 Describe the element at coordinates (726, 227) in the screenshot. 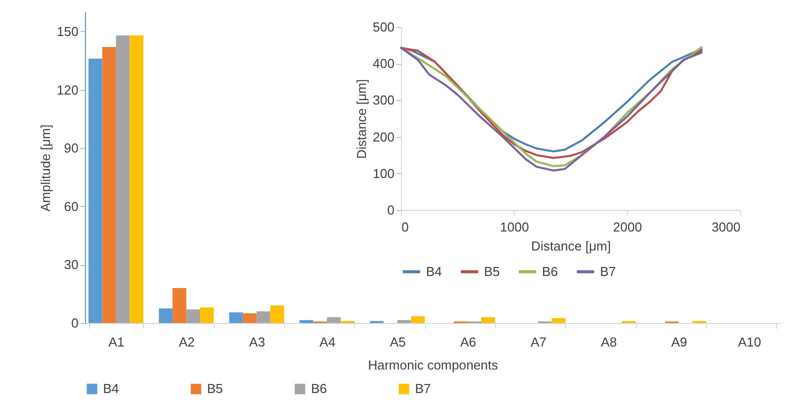

I see `x-tick-label: 3000` at that location.